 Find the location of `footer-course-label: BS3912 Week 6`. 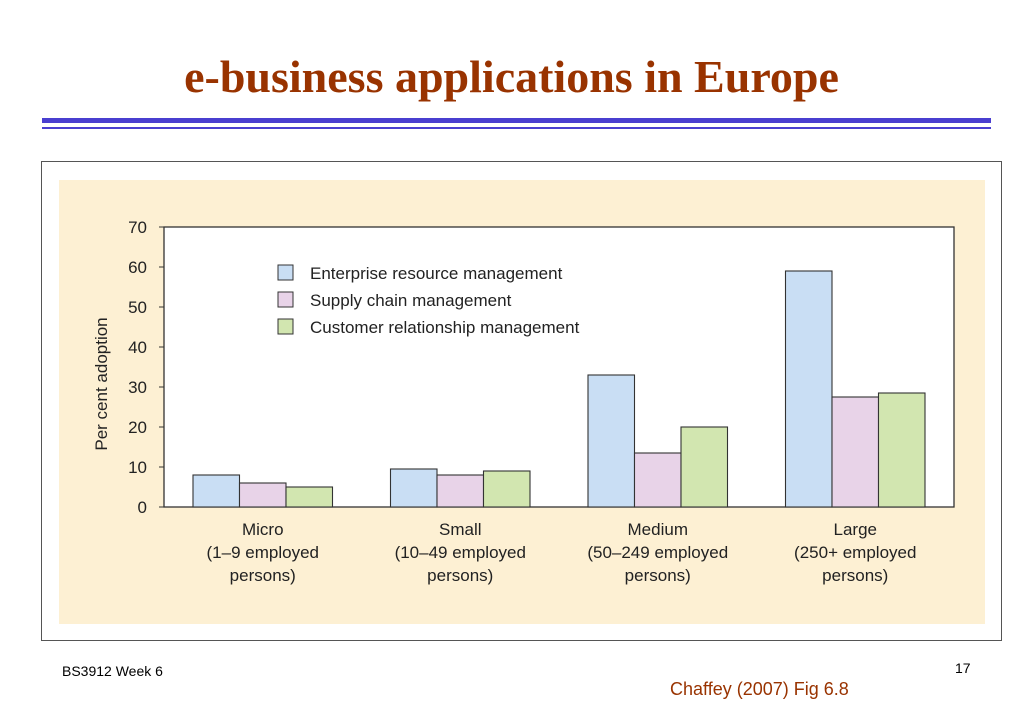

footer-course-label: BS3912 Week 6 is located at coordinates (112, 671).